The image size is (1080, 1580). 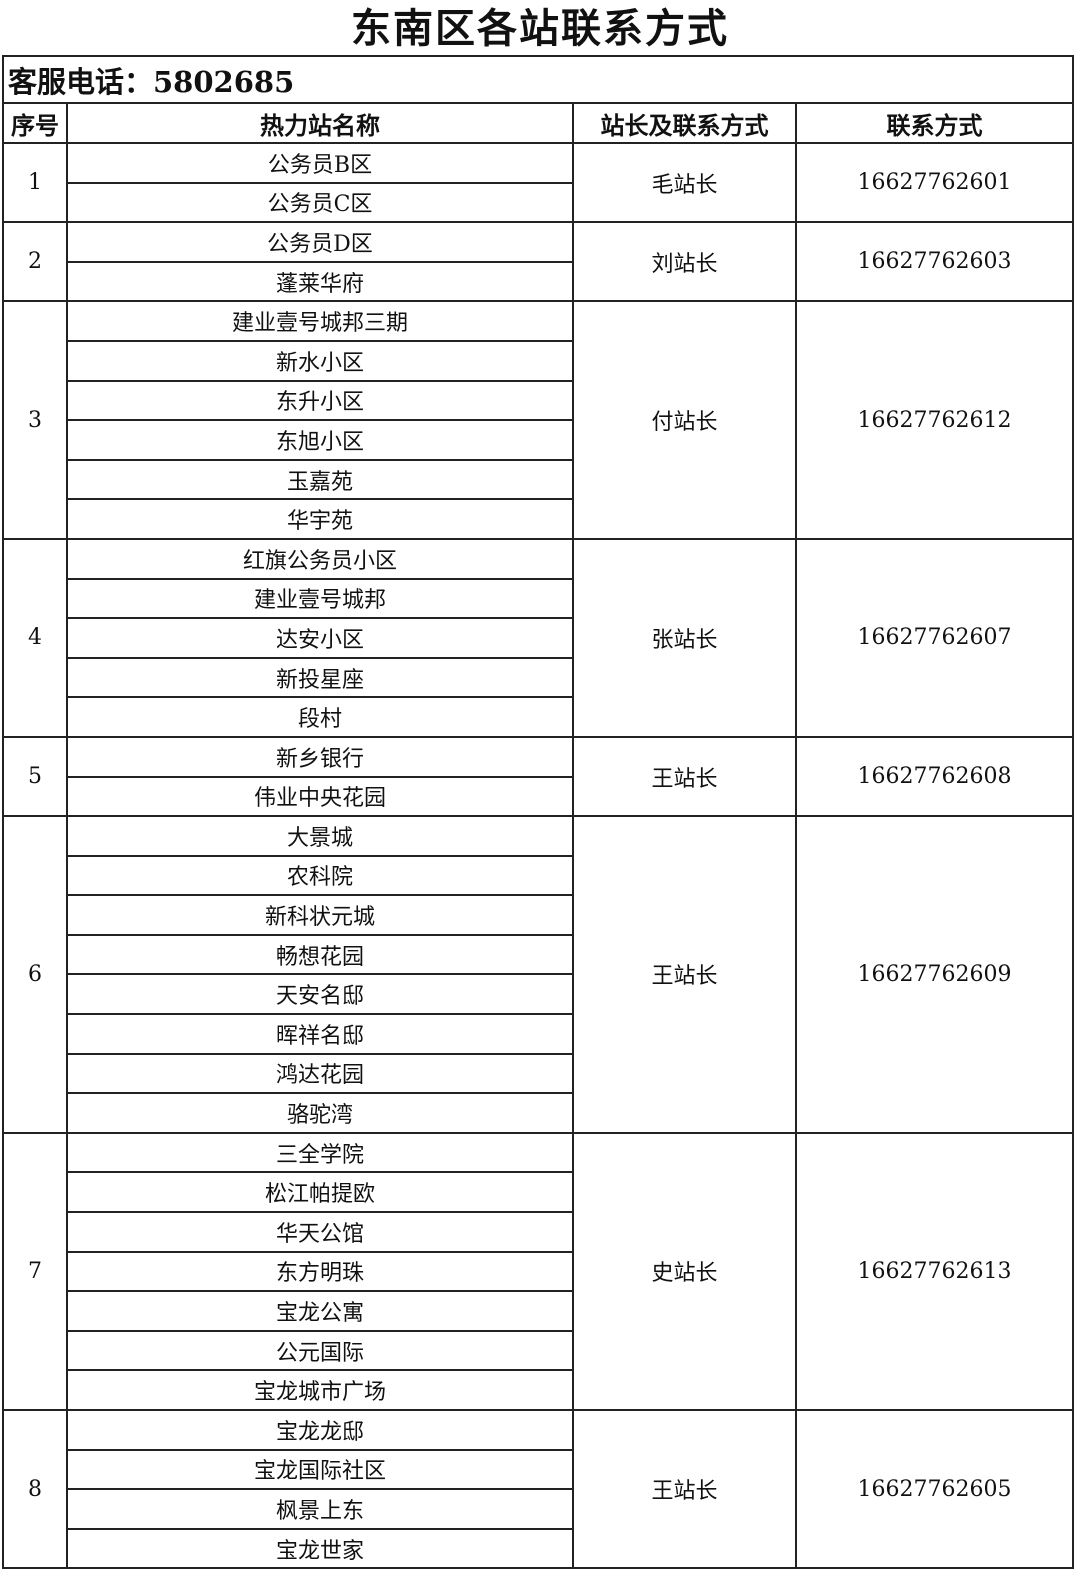 I want to click on station-cell: 天安名邸, so click(x=320, y=994).